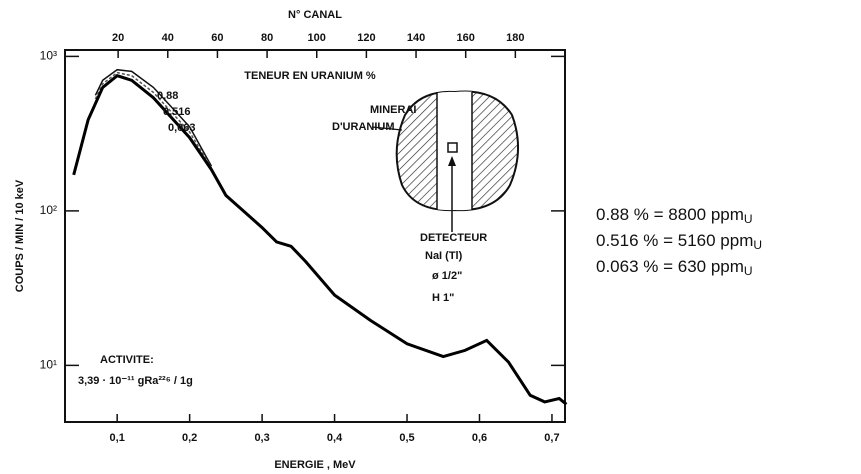 This screenshot has width=861, height=474. What do you see at coordinates (393, 110) in the screenshot?
I see `annotation: MINERAI` at bounding box center [393, 110].